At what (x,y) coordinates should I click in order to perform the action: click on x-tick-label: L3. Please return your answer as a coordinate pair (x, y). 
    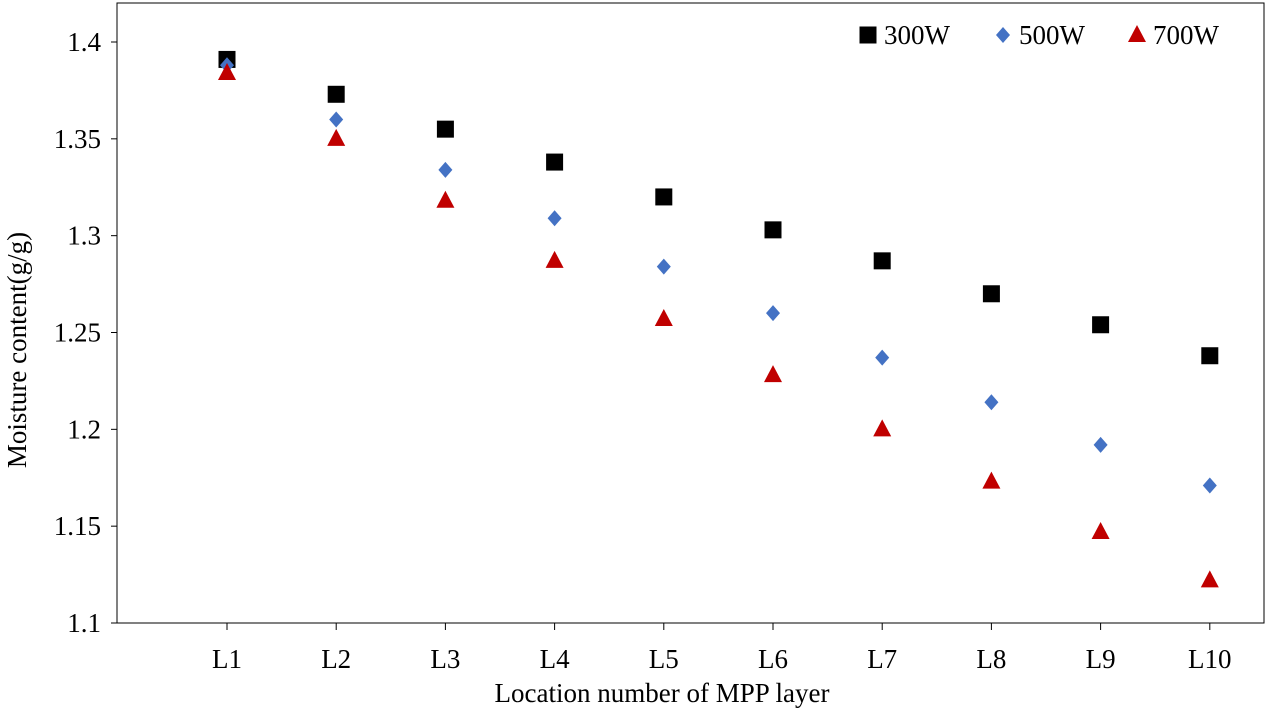
    Looking at the image, I should click on (445, 659).